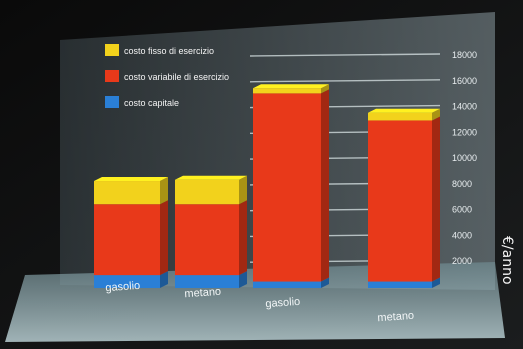 Image resolution: width=523 pixels, height=349 pixels. I want to click on y-axis-unit-label: €/anno, so click(507, 260).